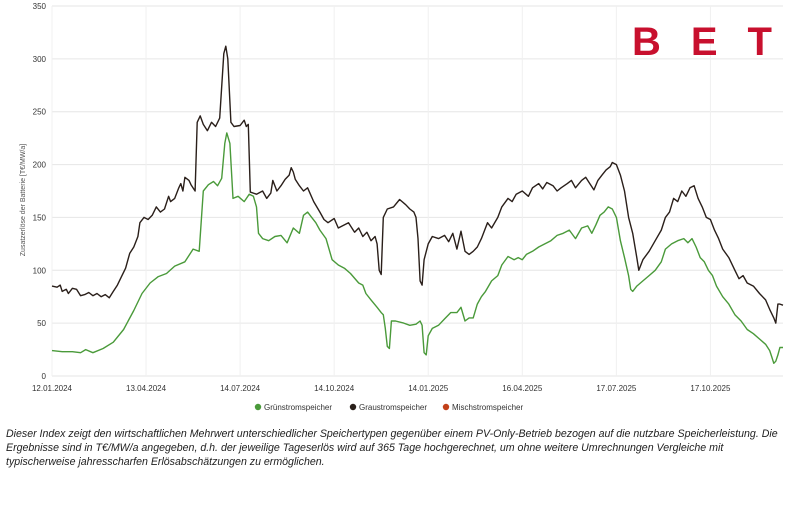 The image size is (800, 519). I want to click on y-axis-label: Zusatzerlöse der Batterie [T€/MW/a], so click(23, 200).